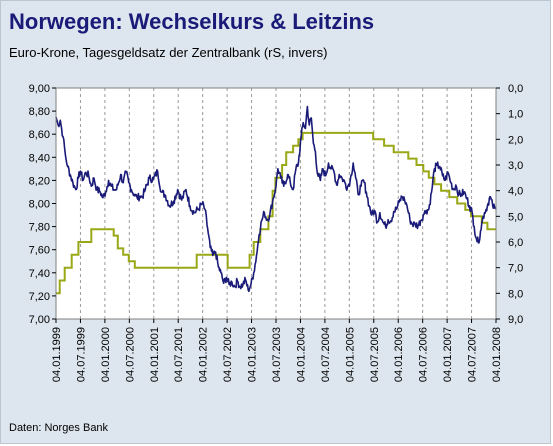  What do you see at coordinates (399, 354) in the screenshot?
I see `x-tick-label: 04.01.2006` at bounding box center [399, 354].